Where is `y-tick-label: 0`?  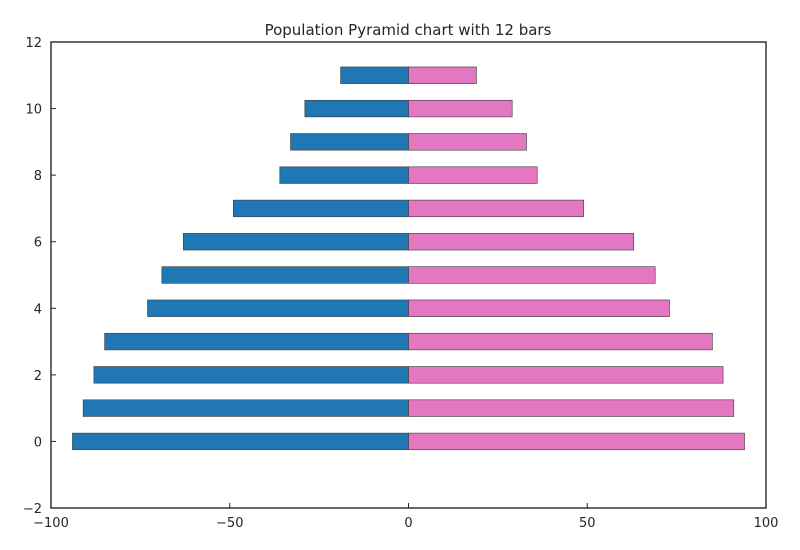 y-tick-label: 0 is located at coordinates (38, 442).